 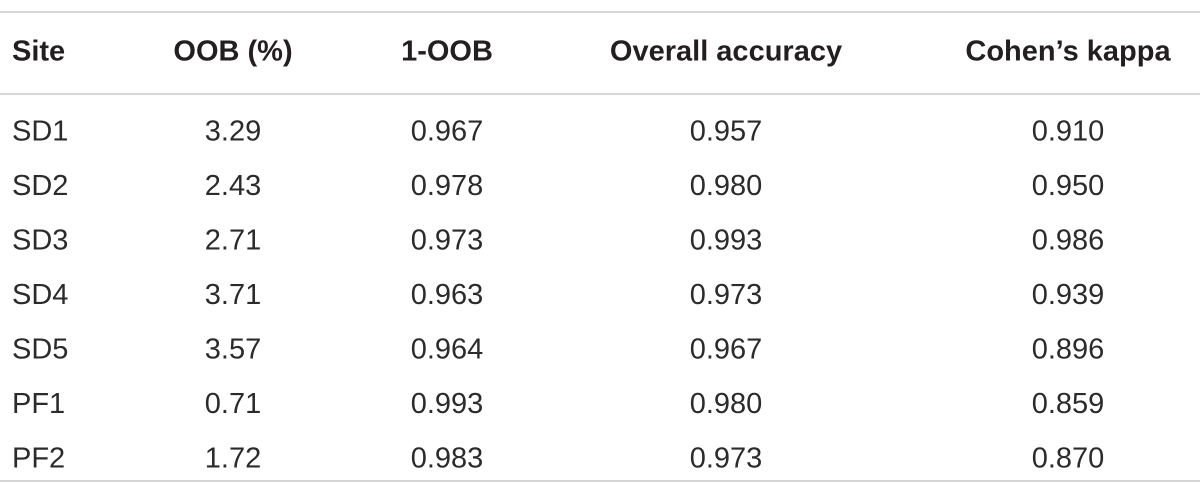 I want to click on row-label: SD1, so click(x=40, y=132).